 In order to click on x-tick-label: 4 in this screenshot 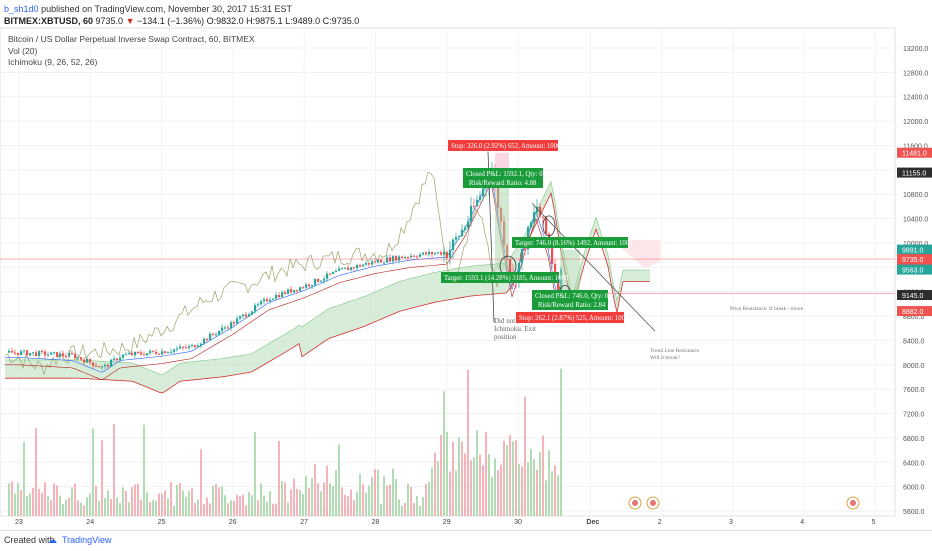, I will do `click(802, 522)`.